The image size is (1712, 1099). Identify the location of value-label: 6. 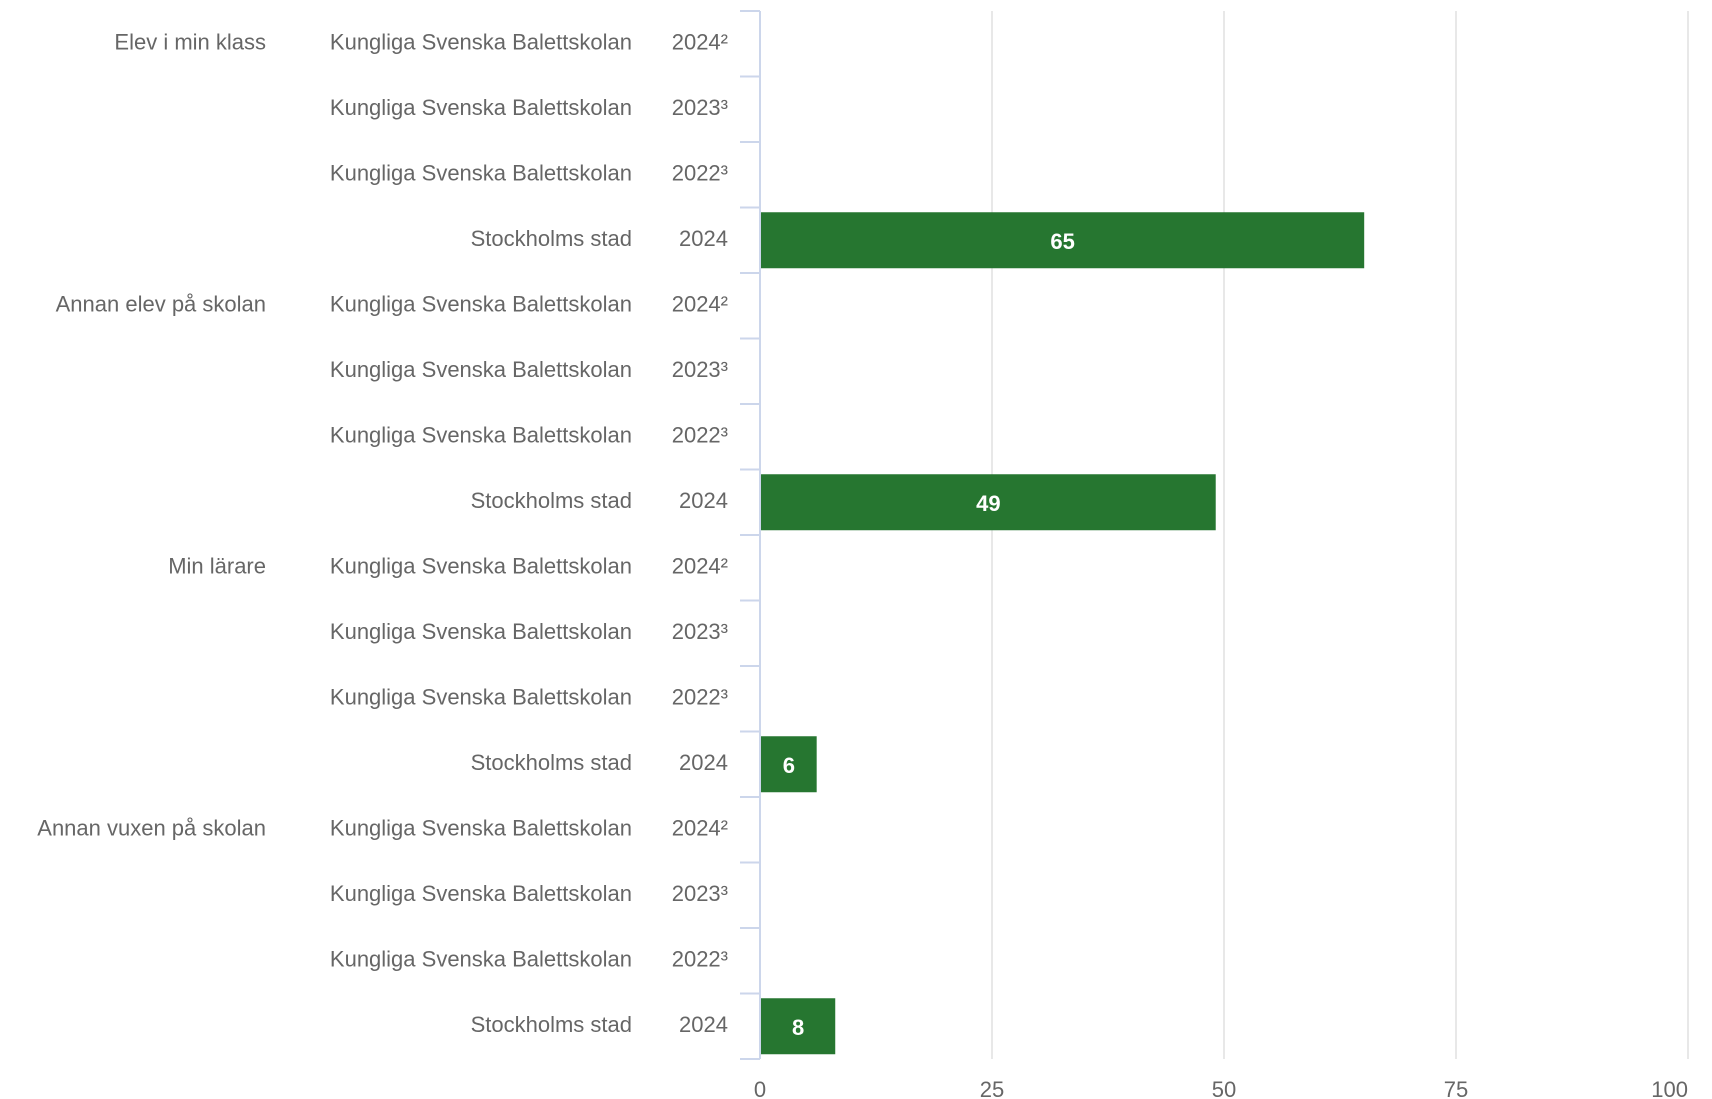
(789, 765).